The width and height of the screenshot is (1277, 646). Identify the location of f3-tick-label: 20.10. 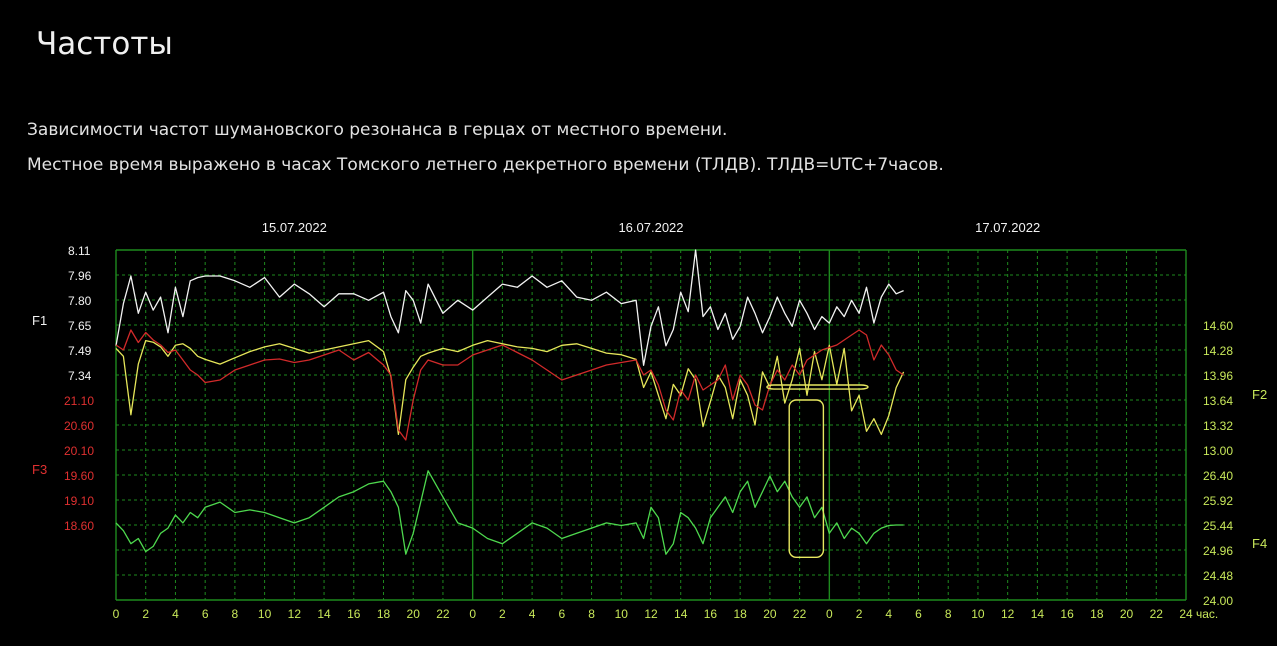
(79, 451).